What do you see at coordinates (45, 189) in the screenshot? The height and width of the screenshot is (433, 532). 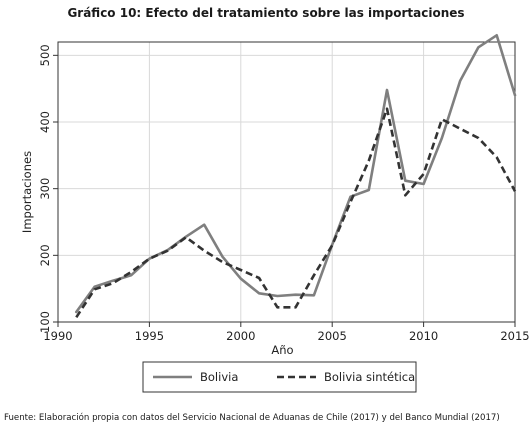 I see `y-tick-label: 300` at bounding box center [45, 189].